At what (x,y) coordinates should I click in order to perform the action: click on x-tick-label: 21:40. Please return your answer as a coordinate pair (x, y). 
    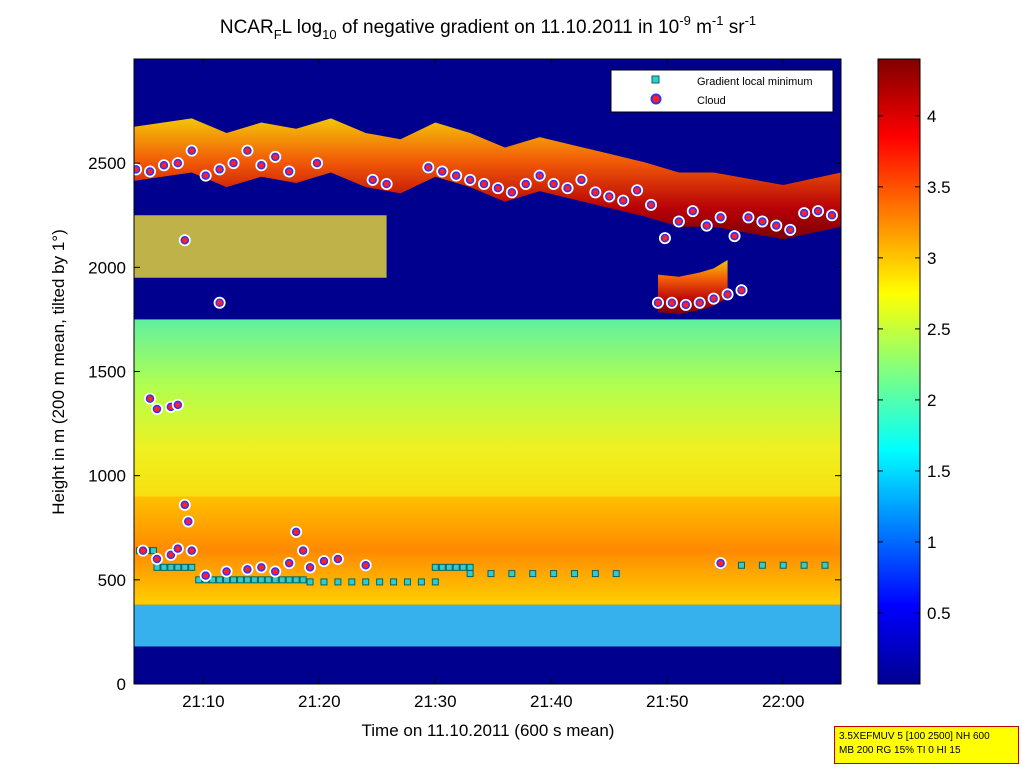
    Looking at the image, I should click on (551, 701).